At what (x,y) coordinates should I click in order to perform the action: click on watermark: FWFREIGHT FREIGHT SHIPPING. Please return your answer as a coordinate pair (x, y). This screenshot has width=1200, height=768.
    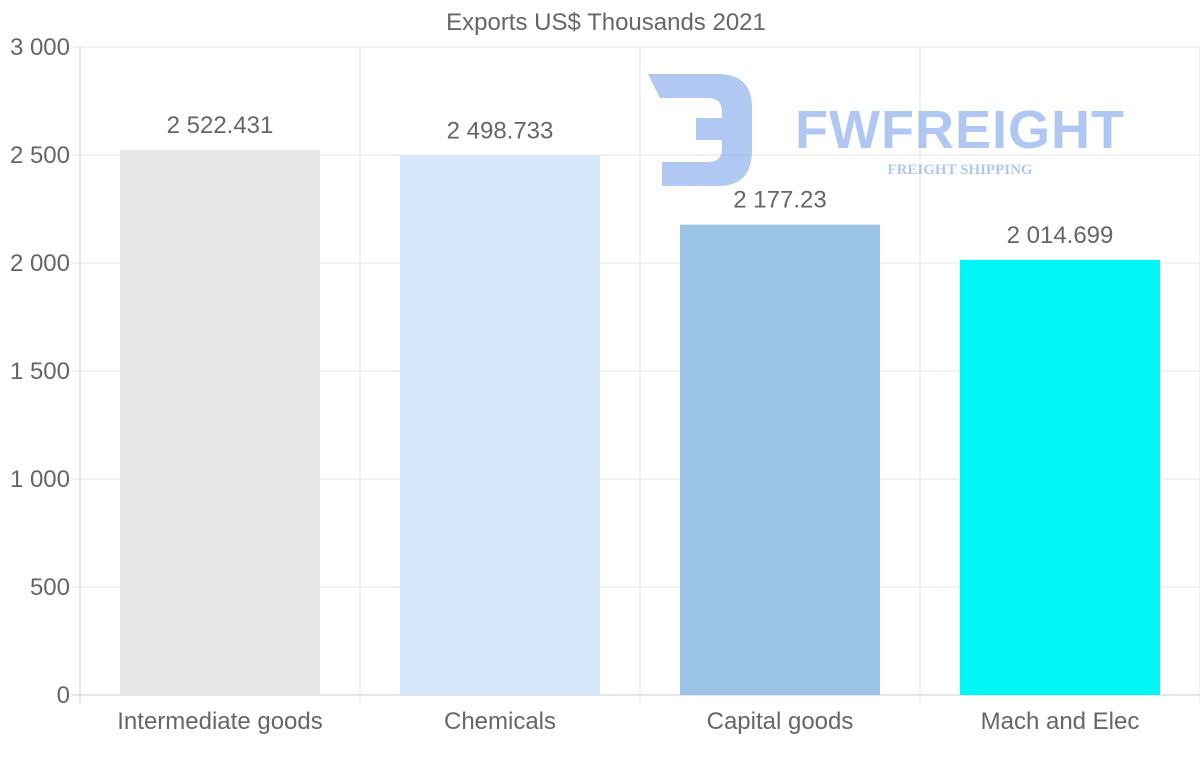
    Looking at the image, I should click on (886, 130).